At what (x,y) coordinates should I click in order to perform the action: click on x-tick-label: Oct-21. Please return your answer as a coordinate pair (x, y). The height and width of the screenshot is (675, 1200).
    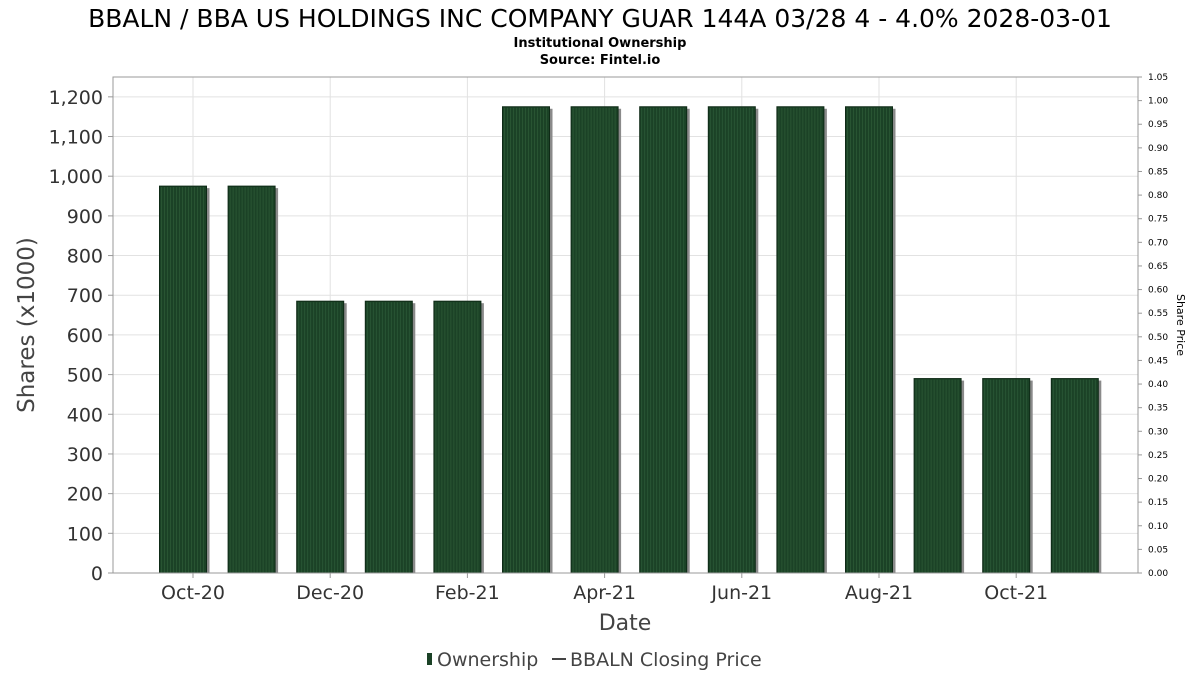
    Looking at the image, I should click on (1016, 593).